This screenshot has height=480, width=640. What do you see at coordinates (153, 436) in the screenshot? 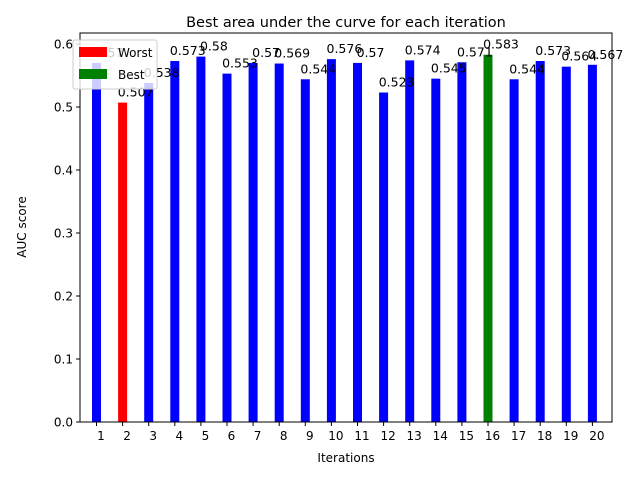
I see `x-tick-label-3: 3` at bounding box center [153, 436].